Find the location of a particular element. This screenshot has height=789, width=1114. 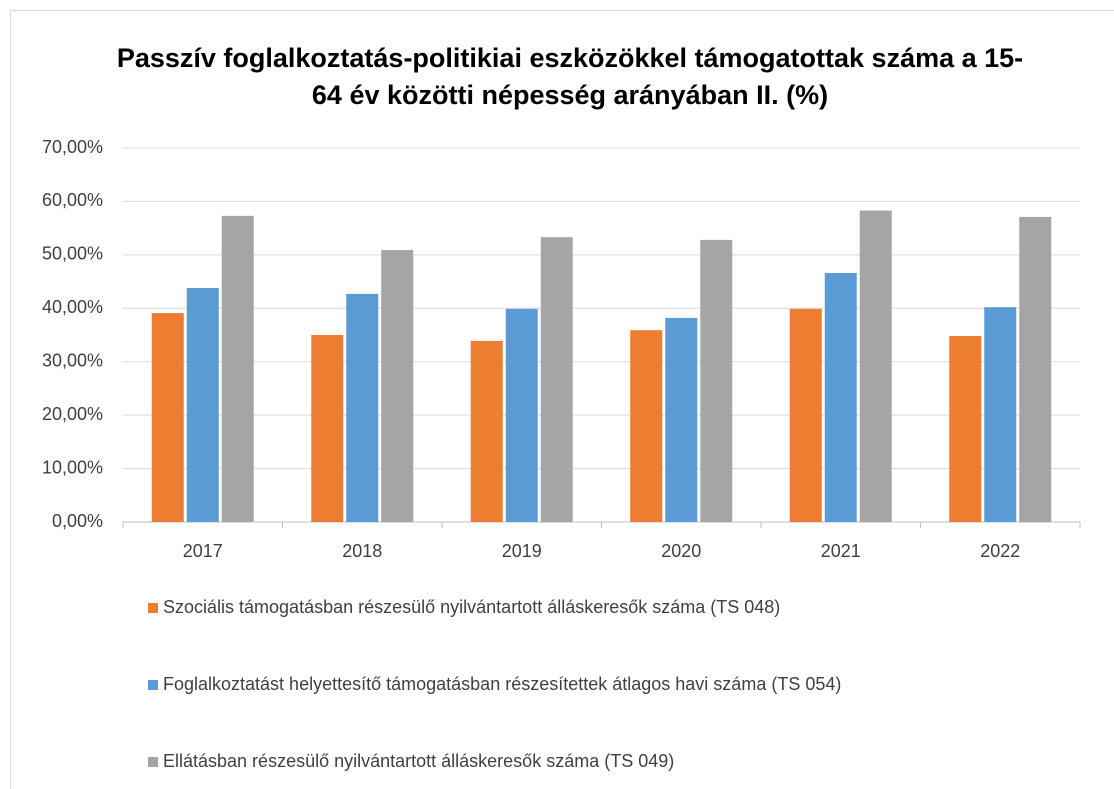

y-tick-label: 0,00% is located at coordinates (77, 521).